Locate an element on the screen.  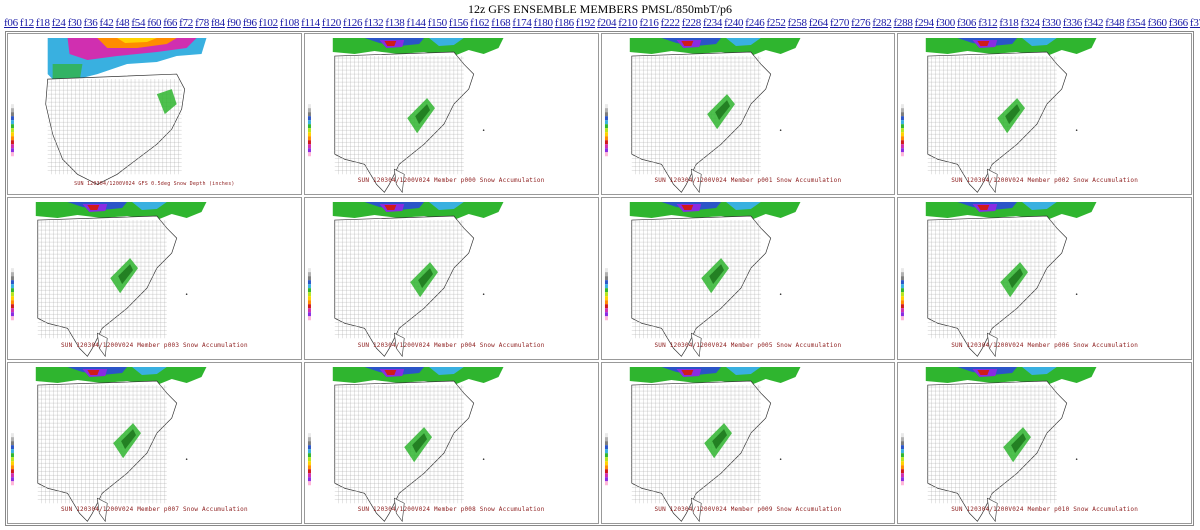
forecast-hour-link-f60: f60 is located at coordinates (154, 23).